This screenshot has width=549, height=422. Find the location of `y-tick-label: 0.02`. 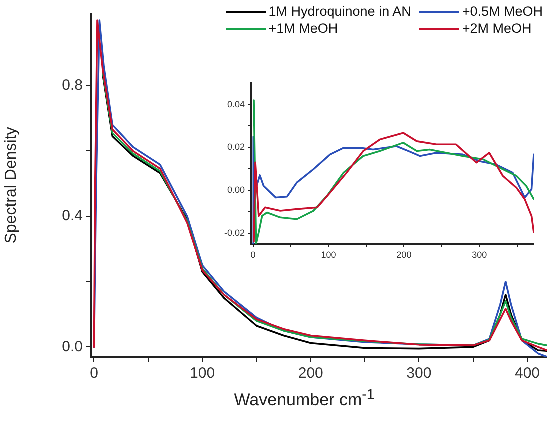

y-tick-label: 0.02 is located at coordinates (236, 147).